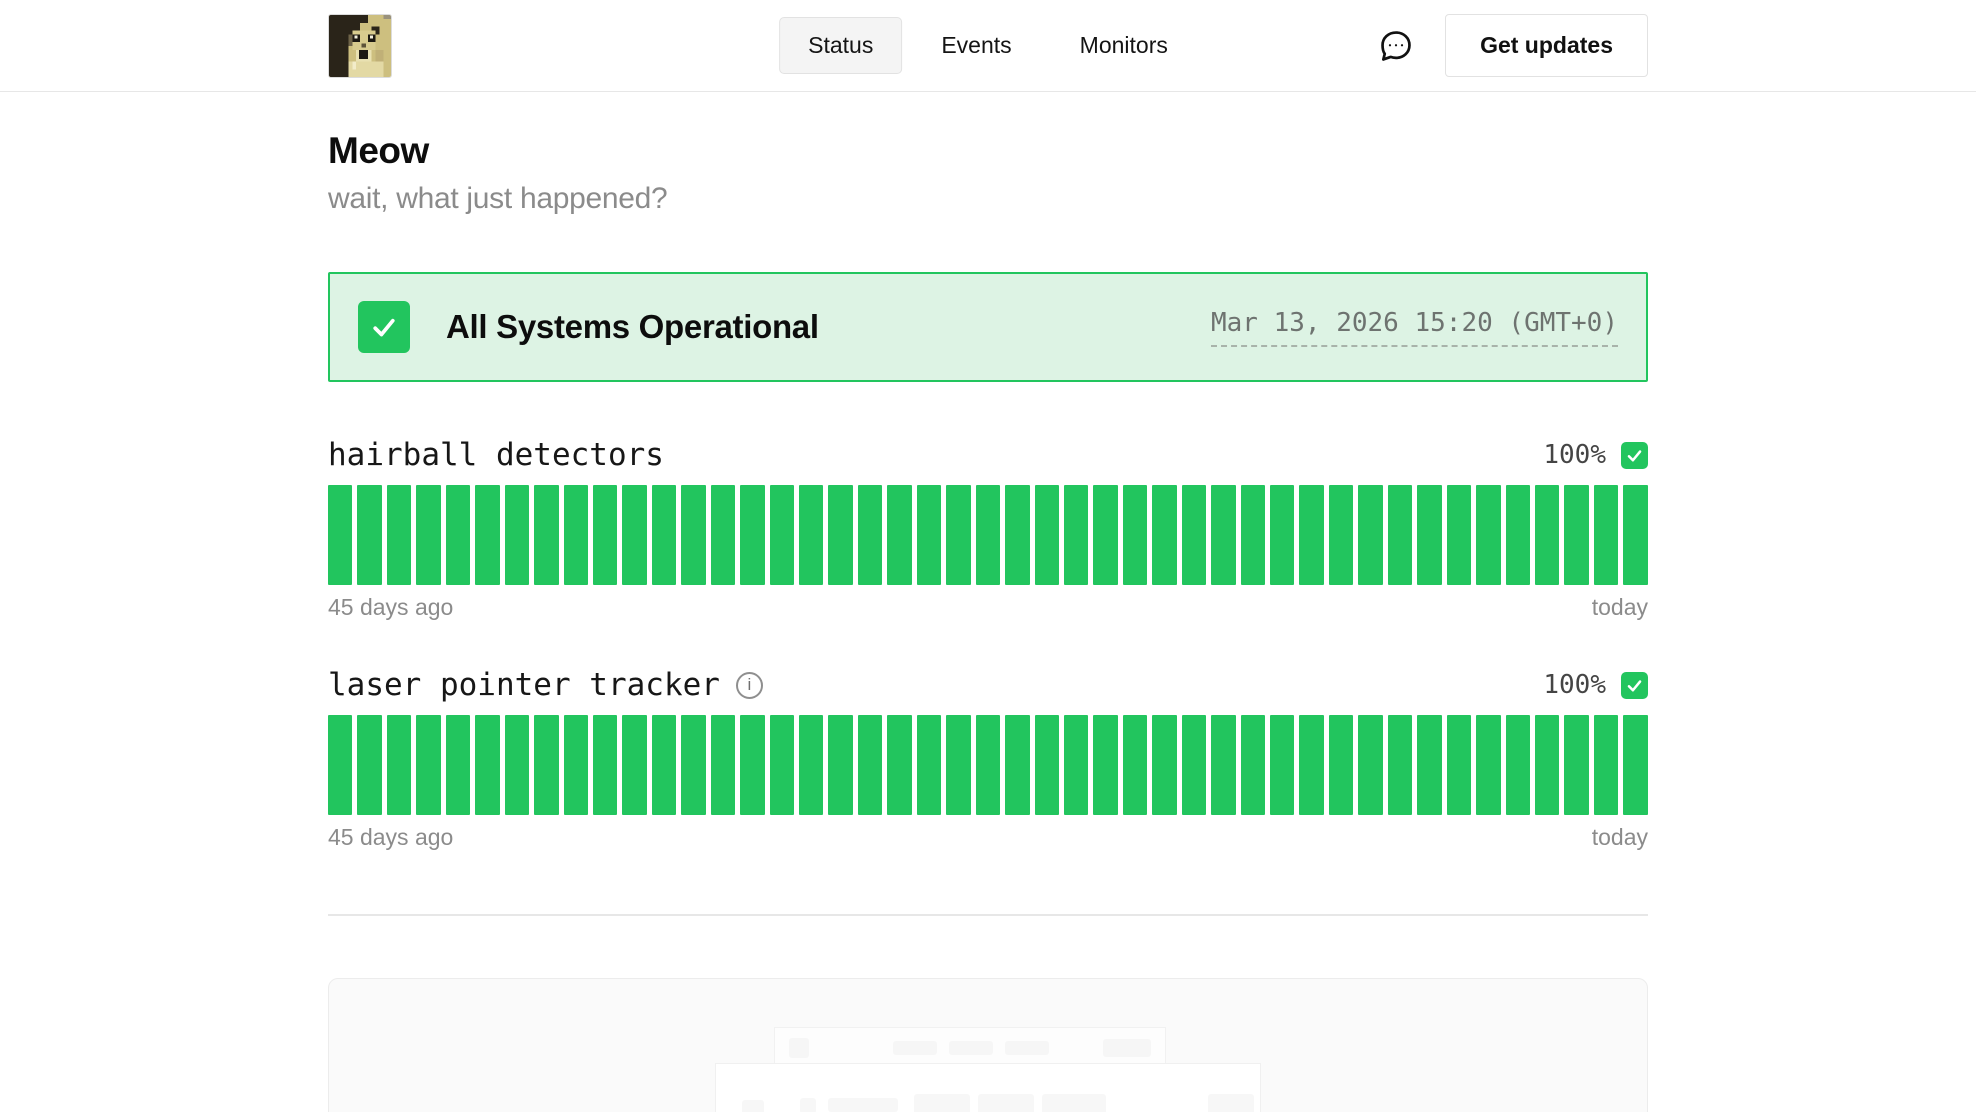  I want to click on tab-monitors: Monitors, so click(1124, 45).